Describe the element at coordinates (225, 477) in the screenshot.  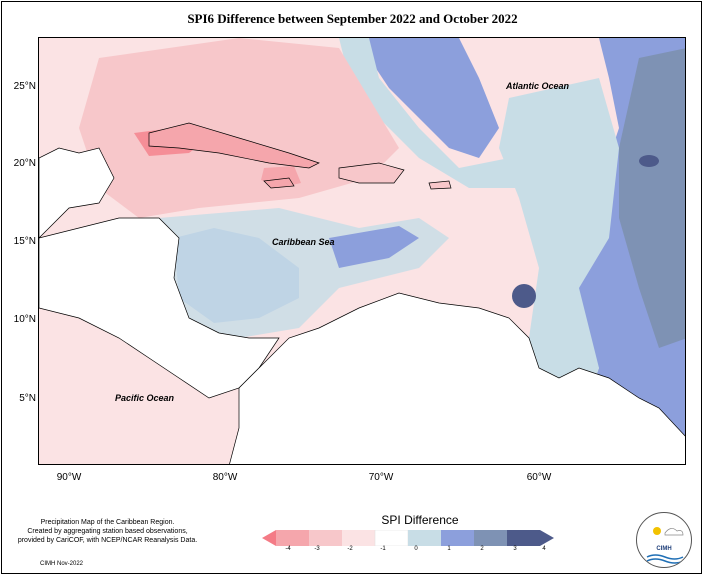
I see `lon-label-80: 80°W` at that location.